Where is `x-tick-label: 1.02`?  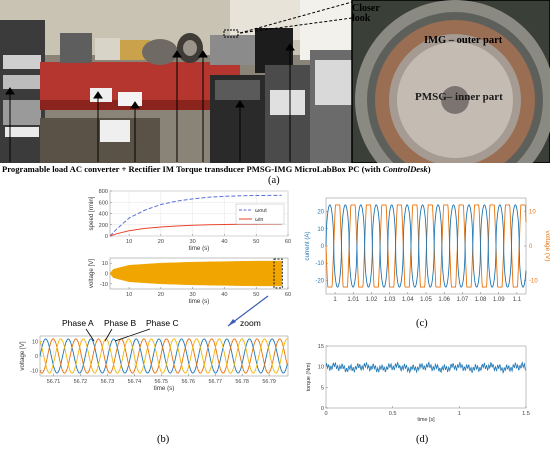 x-tick-label: 1.02 is located at coordinates (372, 300).